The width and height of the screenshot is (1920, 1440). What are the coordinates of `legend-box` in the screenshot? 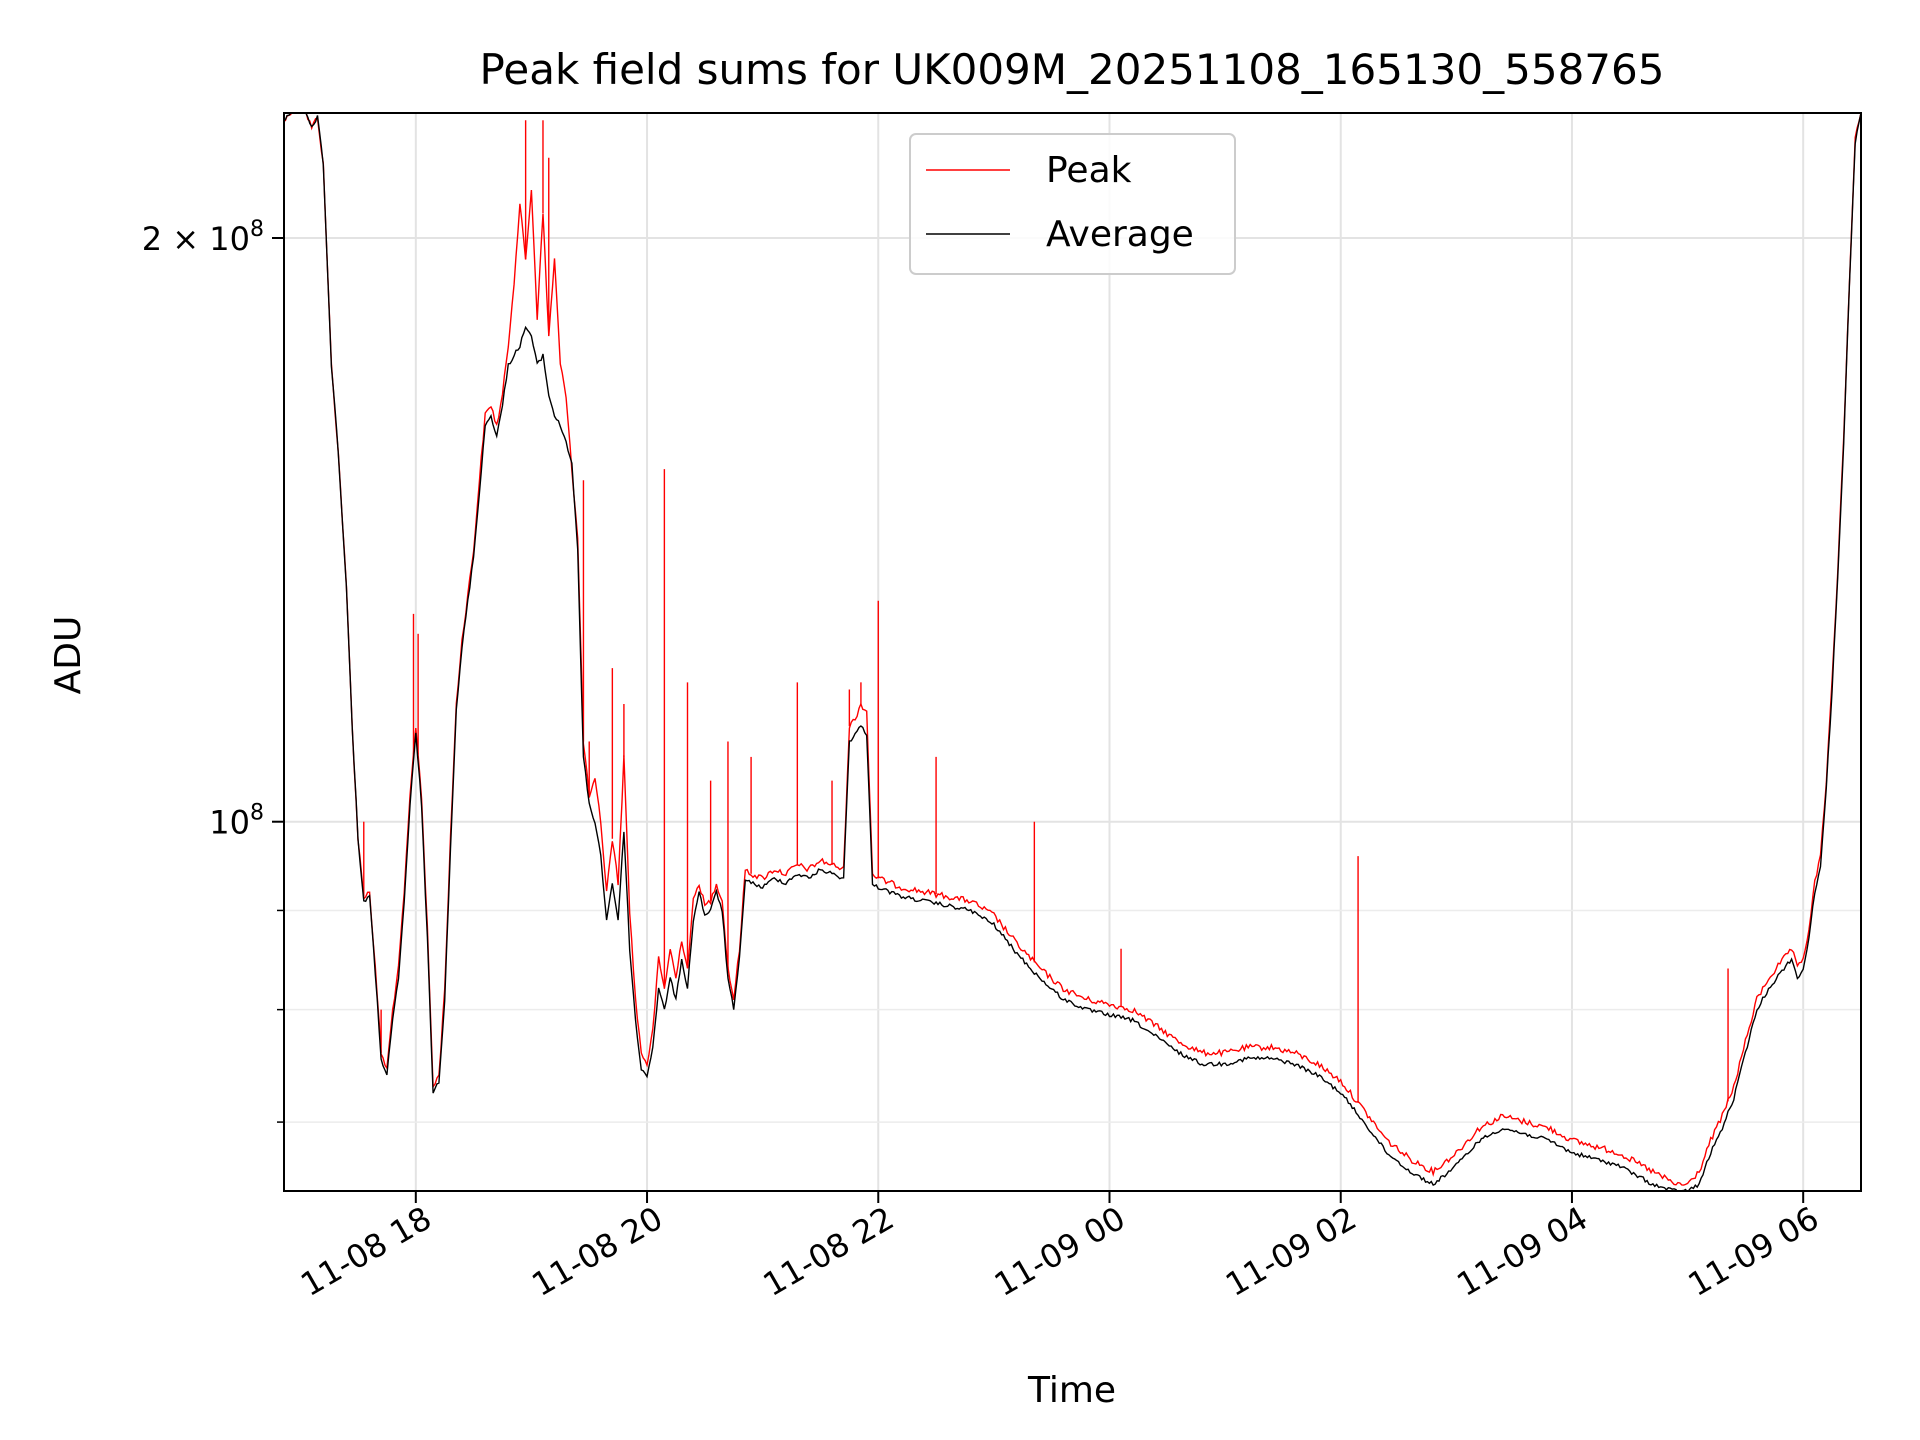 It's located at (1072, 204).